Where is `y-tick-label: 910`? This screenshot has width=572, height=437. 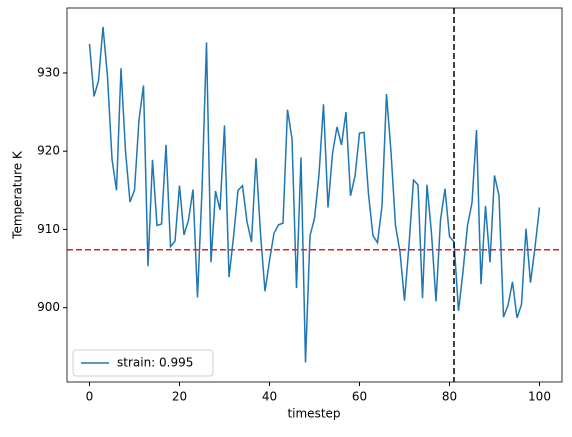
y-tick-label: 910 is located at coordinates (48, 229).